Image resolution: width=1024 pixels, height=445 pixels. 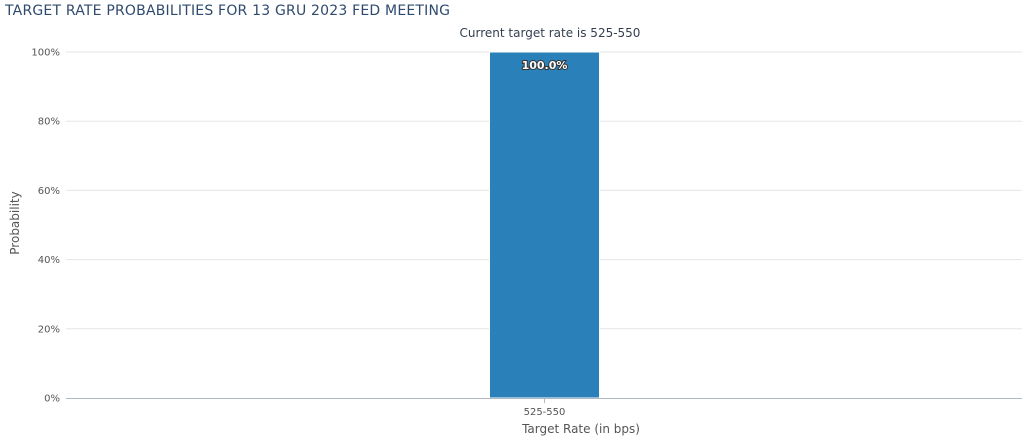 I want to click on y-tick-label: 80%, so click(x=49, y=122).